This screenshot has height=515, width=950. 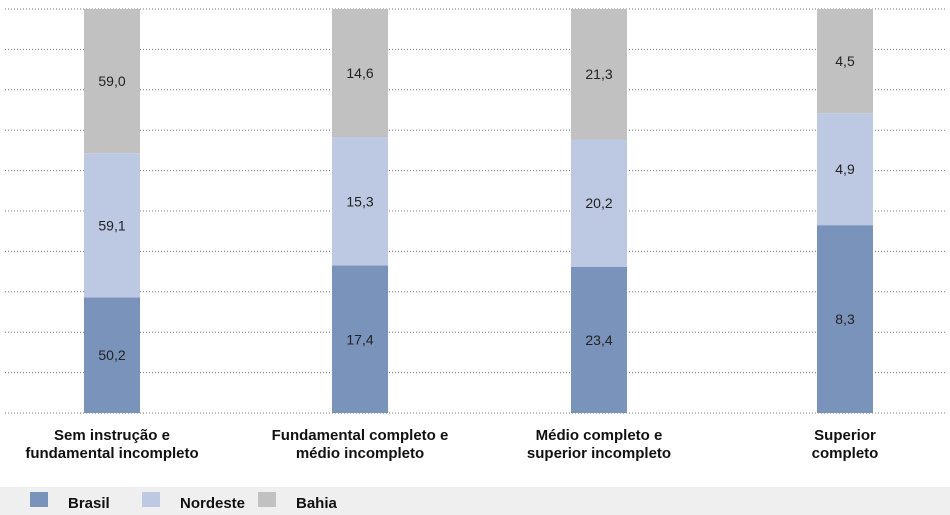 What do you see at coordinates (213, 503) in the screenshot?
I see `legend-label: Nordeste` at bounding box center [213, 503].